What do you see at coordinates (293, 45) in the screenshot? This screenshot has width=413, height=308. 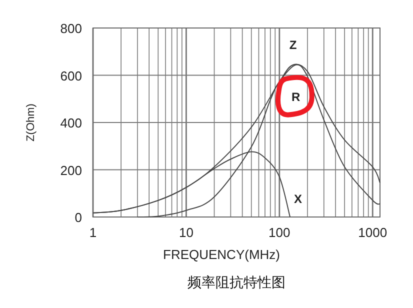 I see `series-label: Z` at bounding box center [293, 45].